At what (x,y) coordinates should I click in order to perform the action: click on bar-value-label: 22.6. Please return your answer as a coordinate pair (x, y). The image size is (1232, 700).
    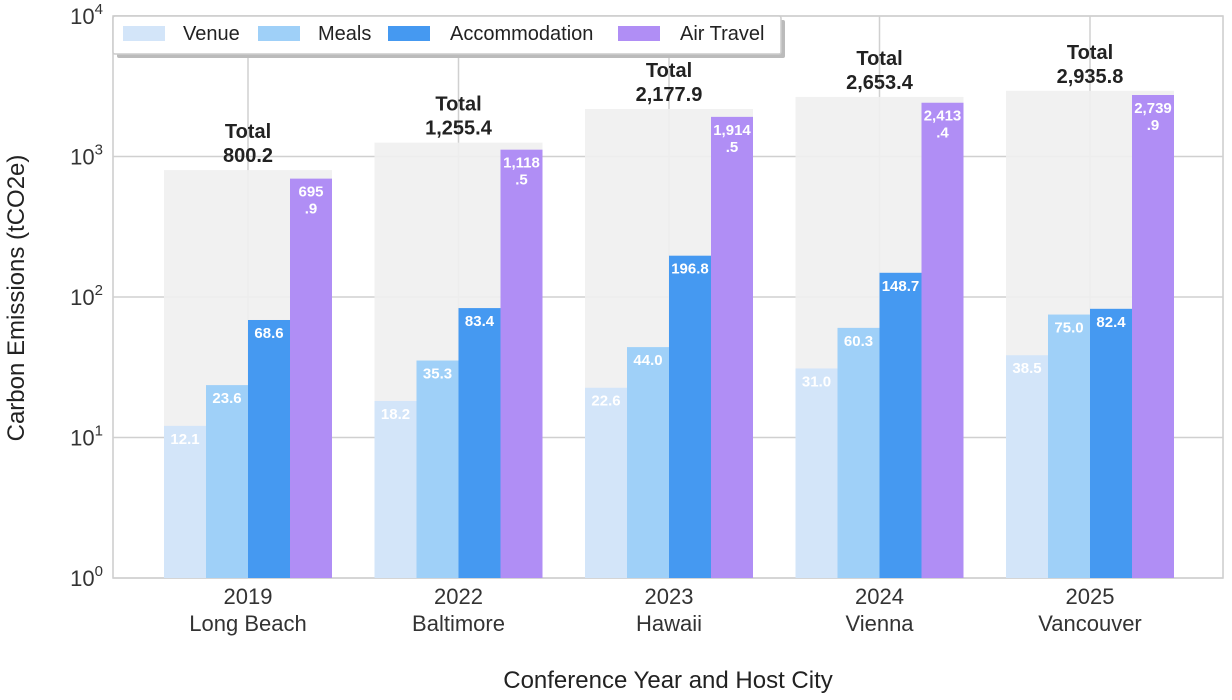
    Looking at the image, I should click on (605, 401).